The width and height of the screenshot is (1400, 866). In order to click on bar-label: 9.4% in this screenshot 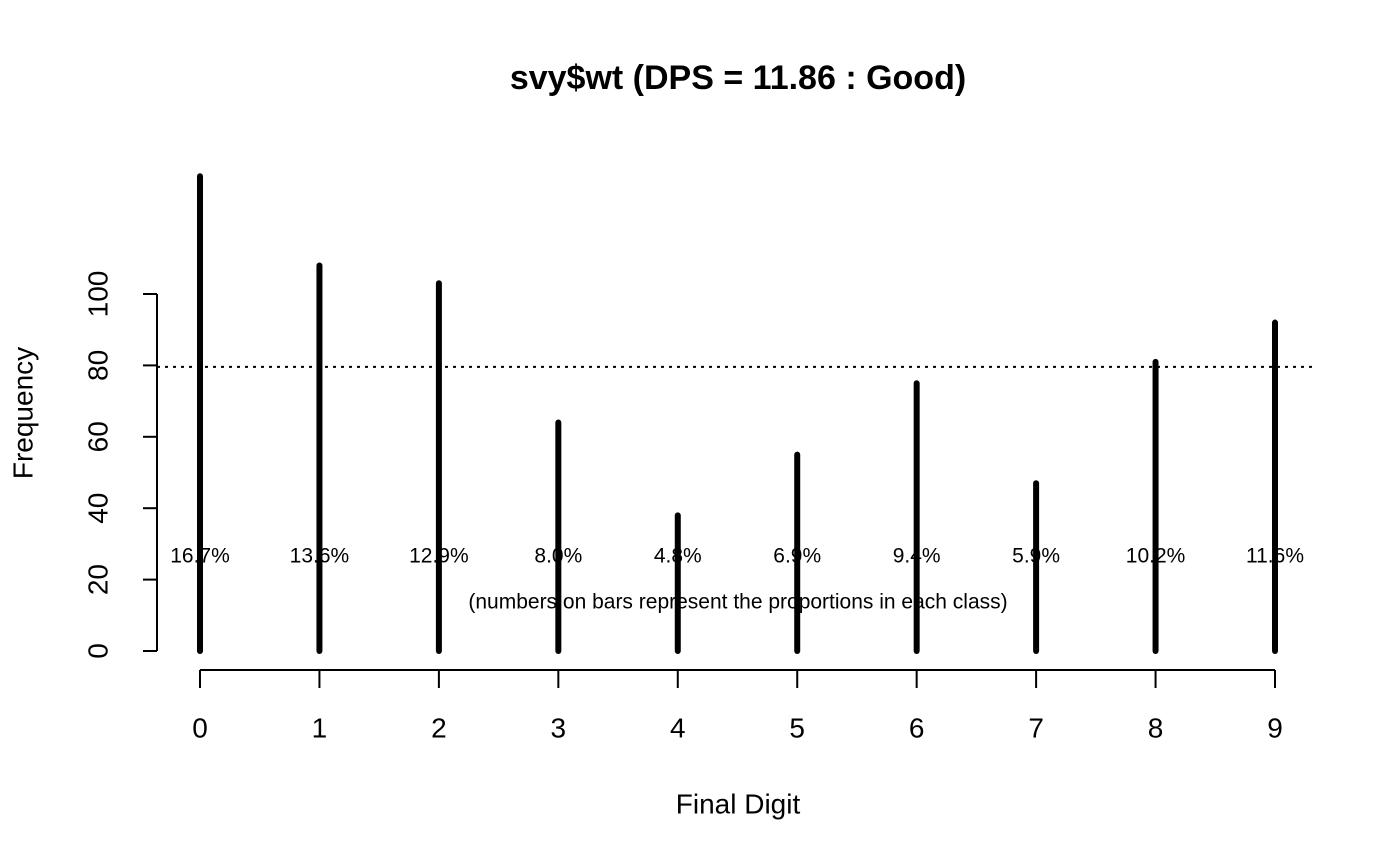, I will do `click(917, 556)`.